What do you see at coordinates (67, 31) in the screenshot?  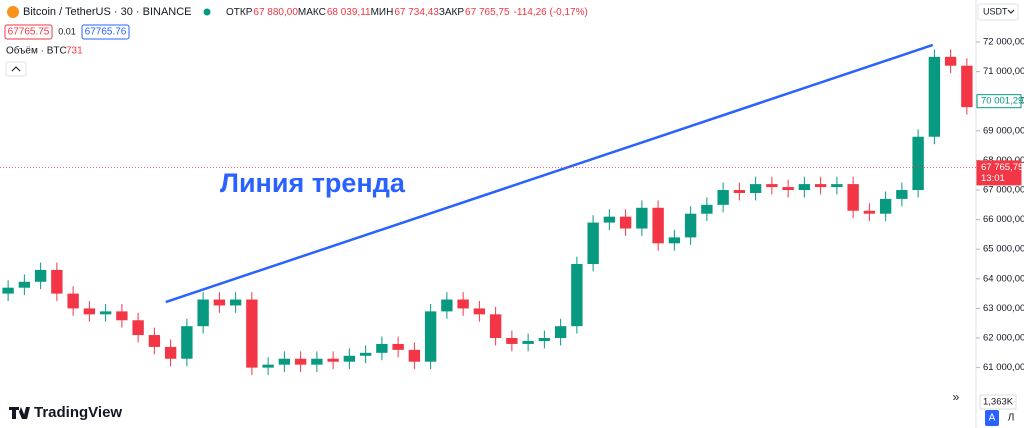 I see `spread: 0.01` at bounding box center [67, 31].